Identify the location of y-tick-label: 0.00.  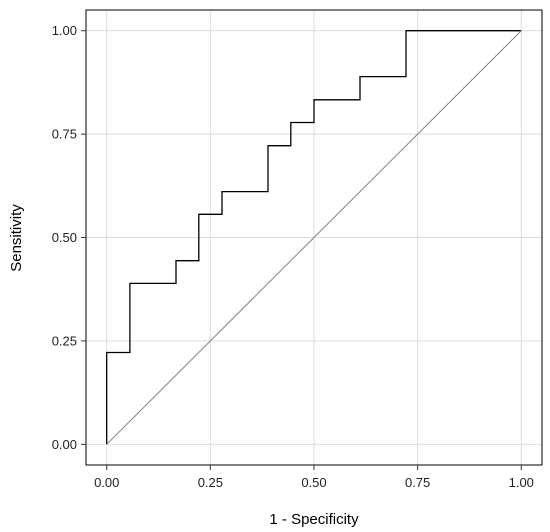
(64, 444).